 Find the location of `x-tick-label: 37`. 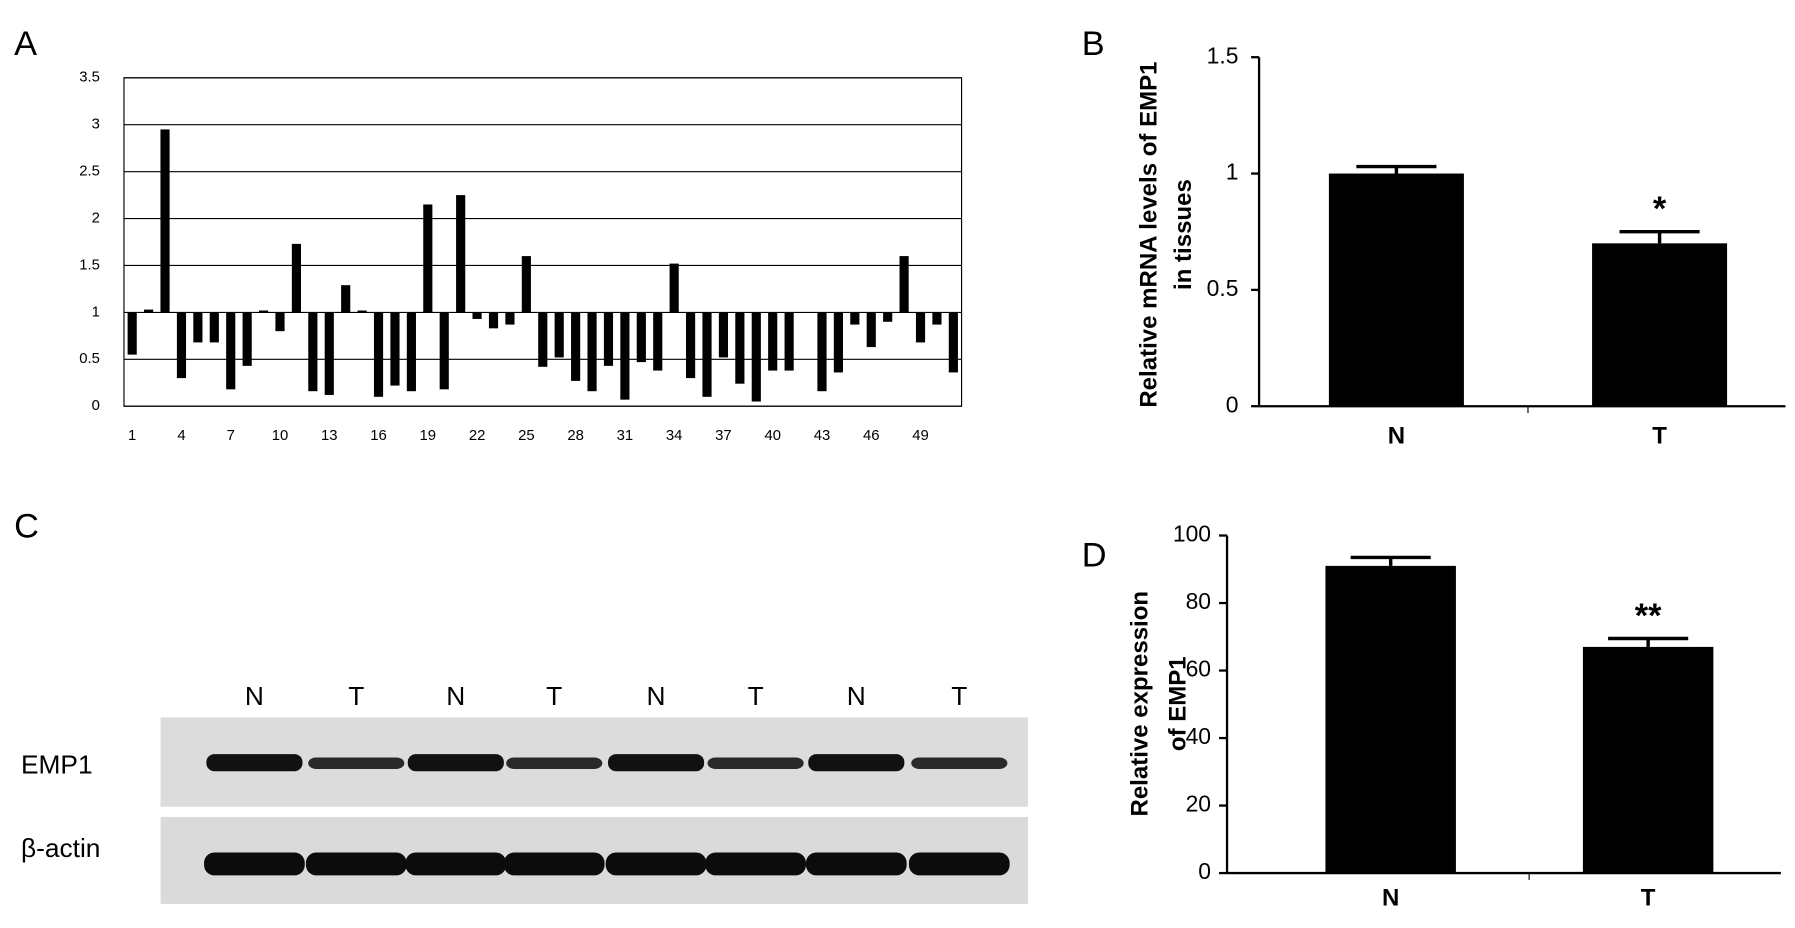

x-tick-label: 37 is located at coordinates (723, 436).